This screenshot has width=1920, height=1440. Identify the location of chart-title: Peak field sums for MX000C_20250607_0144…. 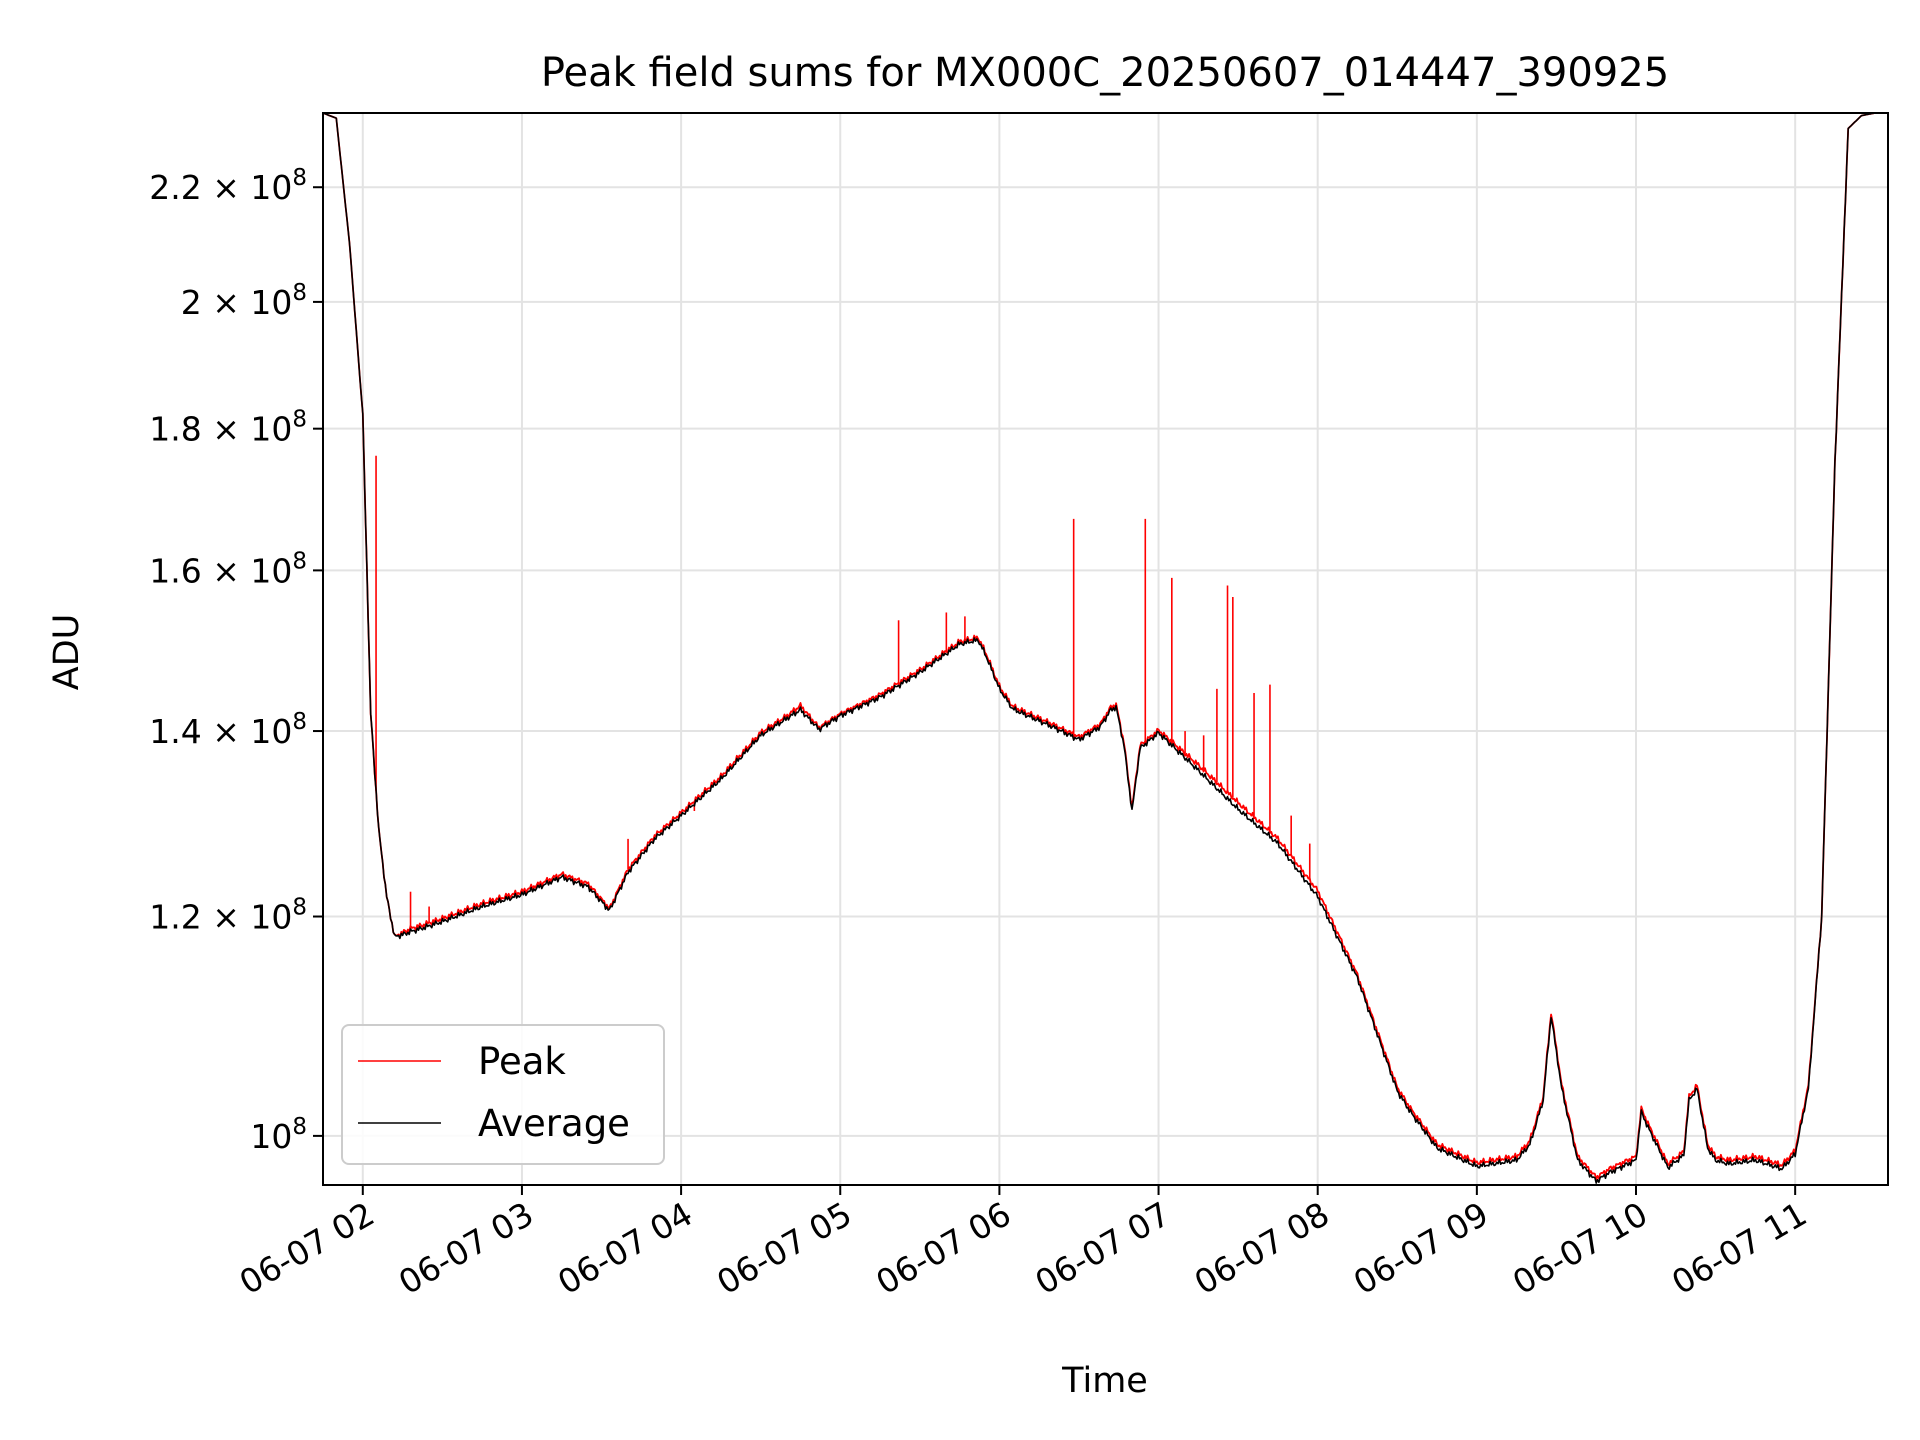
(1105, 73).